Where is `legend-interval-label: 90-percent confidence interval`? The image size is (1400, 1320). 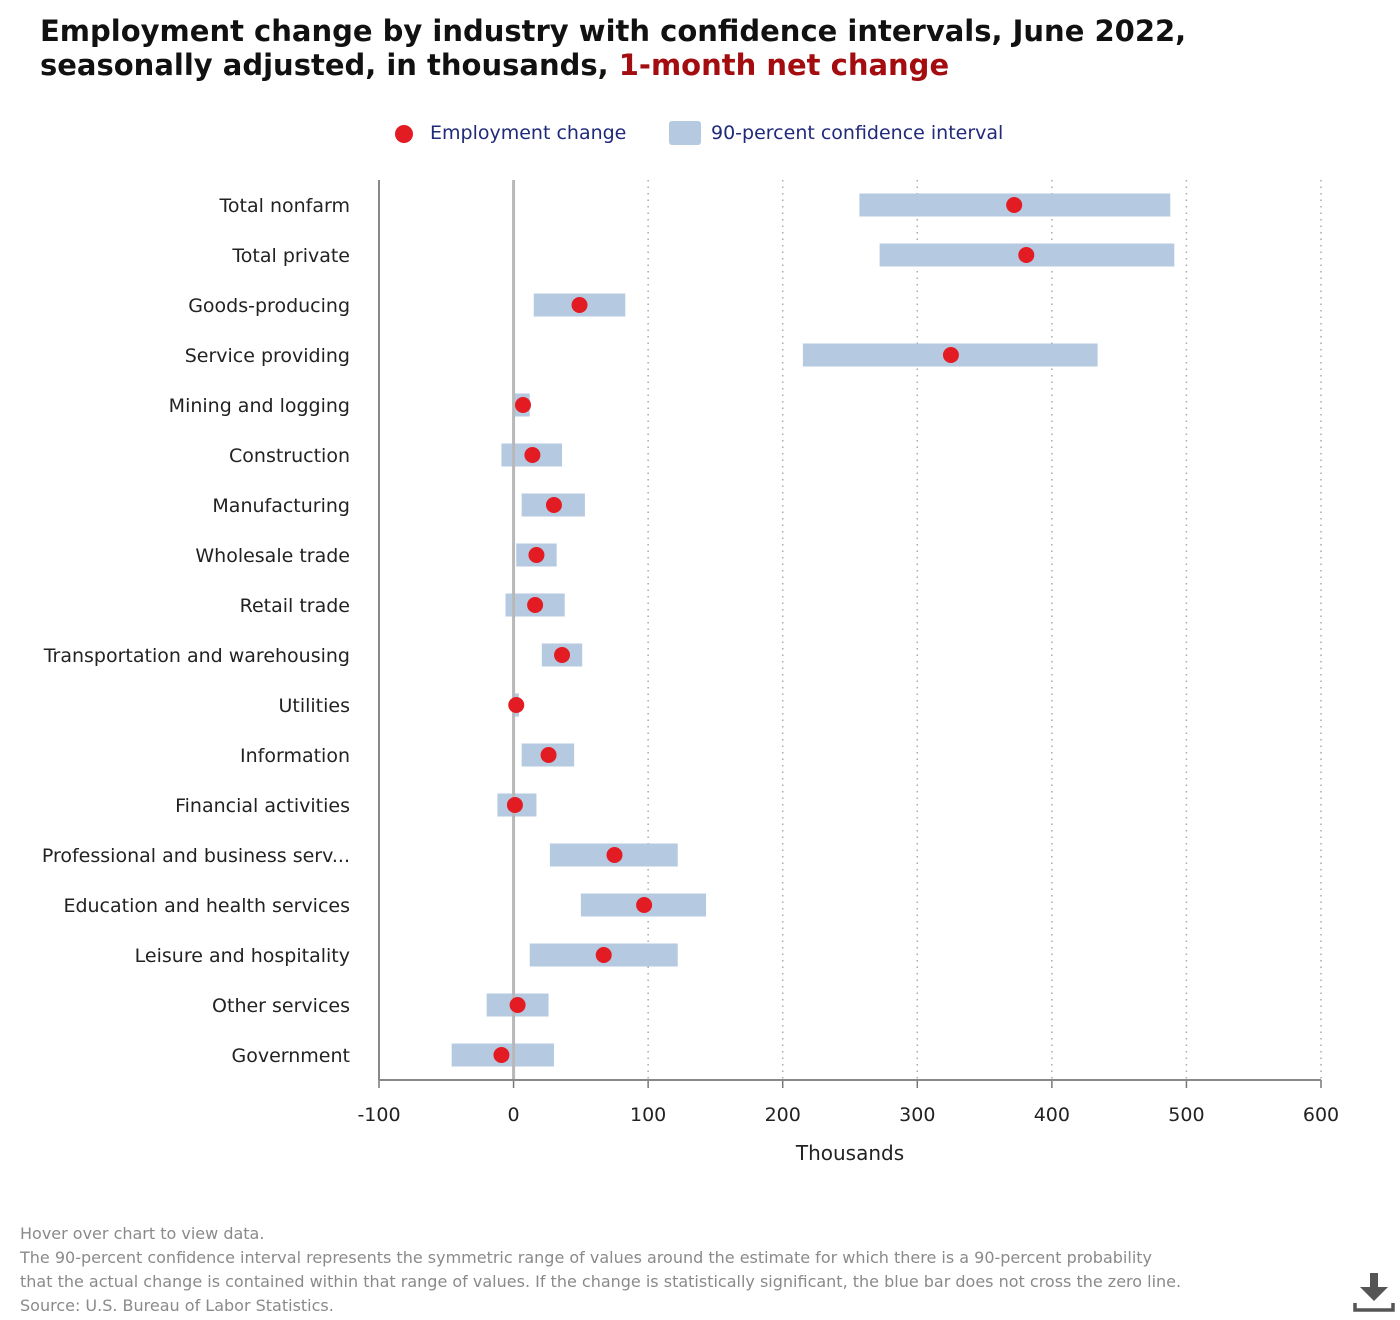 legend-interval-label: 90-percent confidence interval is located at coordinates (857, 133).